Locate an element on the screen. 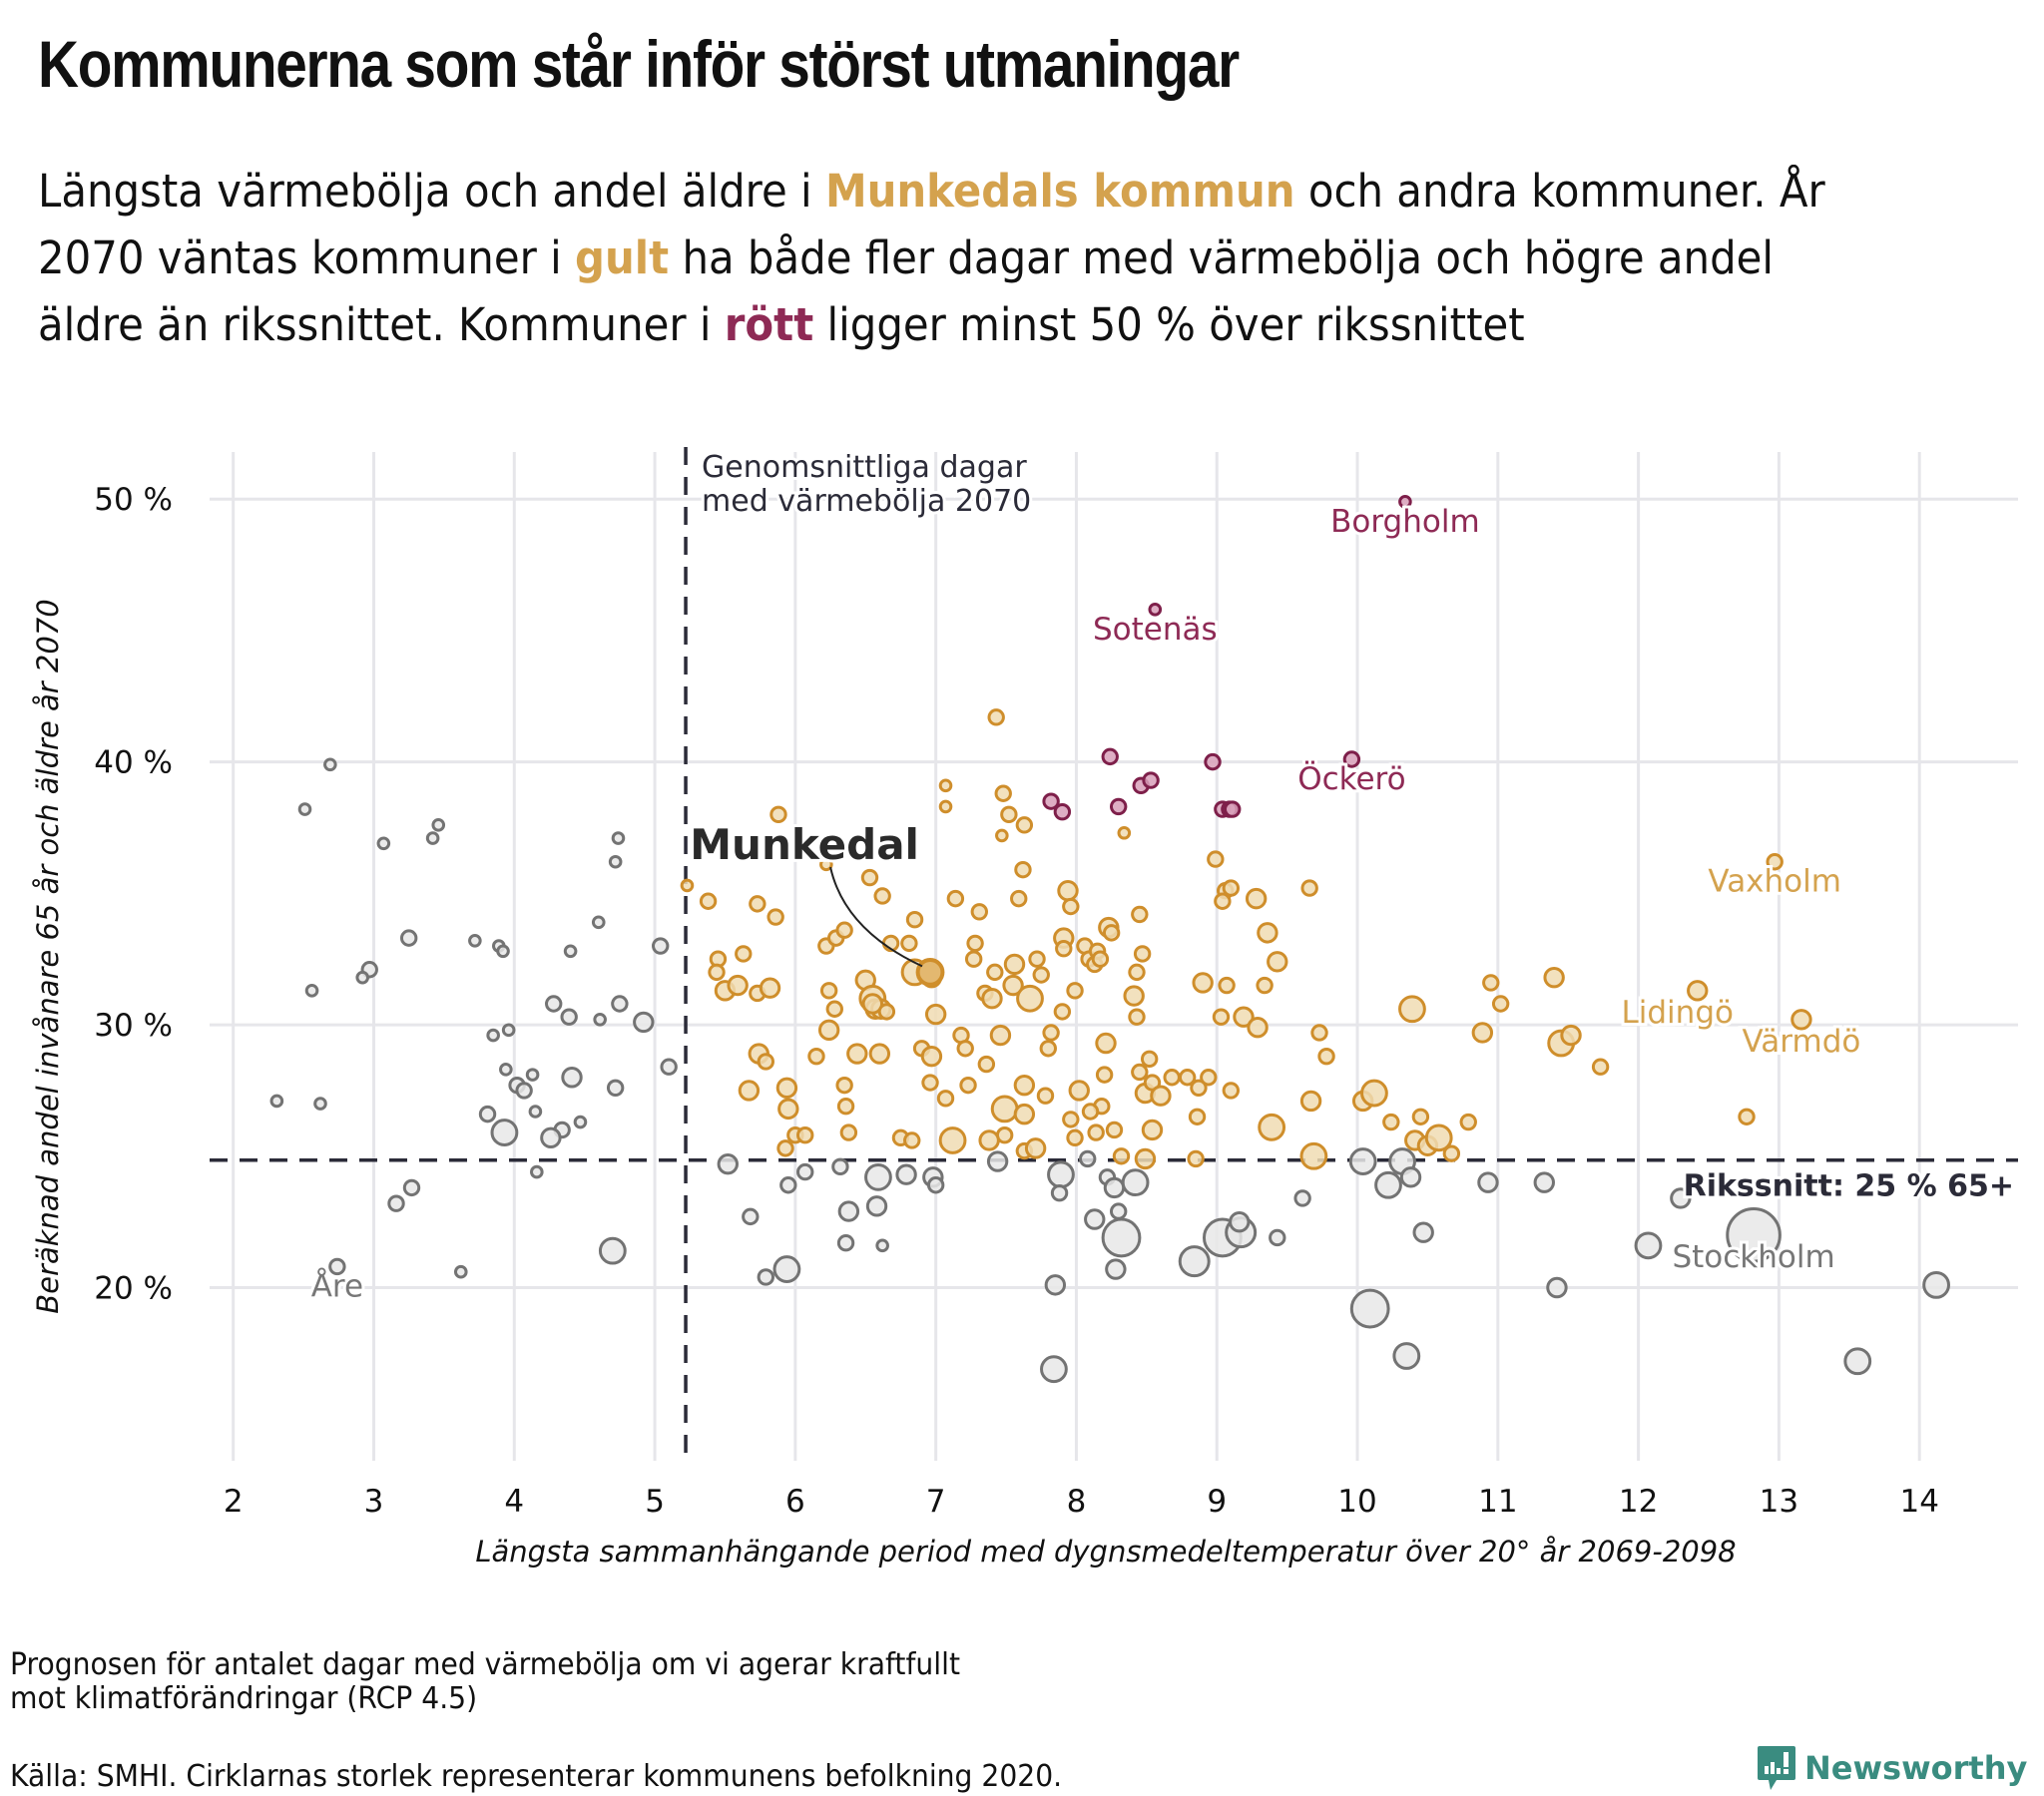  newsworthy-logo-text: Newsworthy is located at coordinates (1916, 1768).